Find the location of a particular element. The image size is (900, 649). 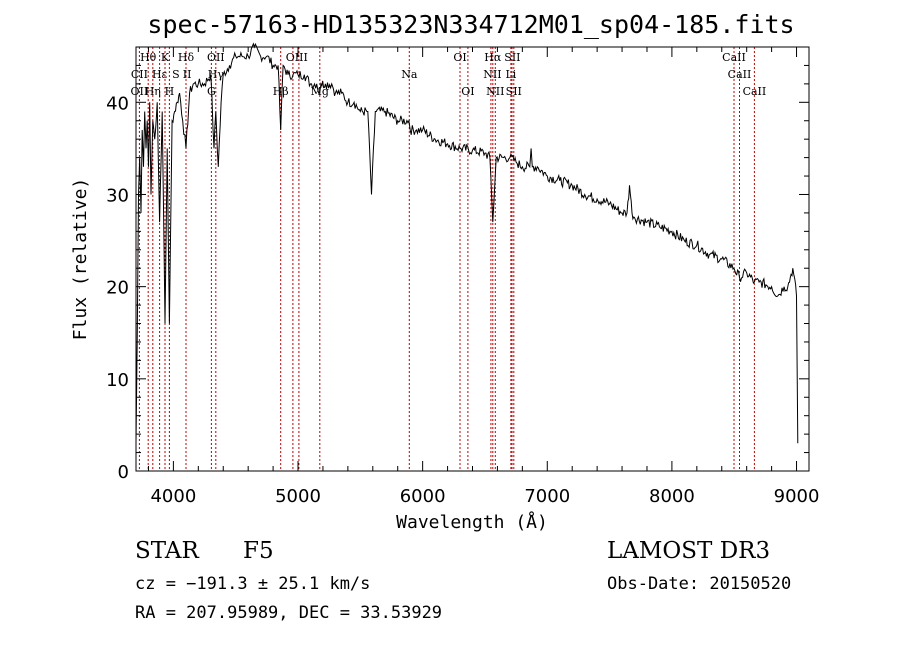

x-tick-label-4000: 4000 is located at coordinates (173, 496).